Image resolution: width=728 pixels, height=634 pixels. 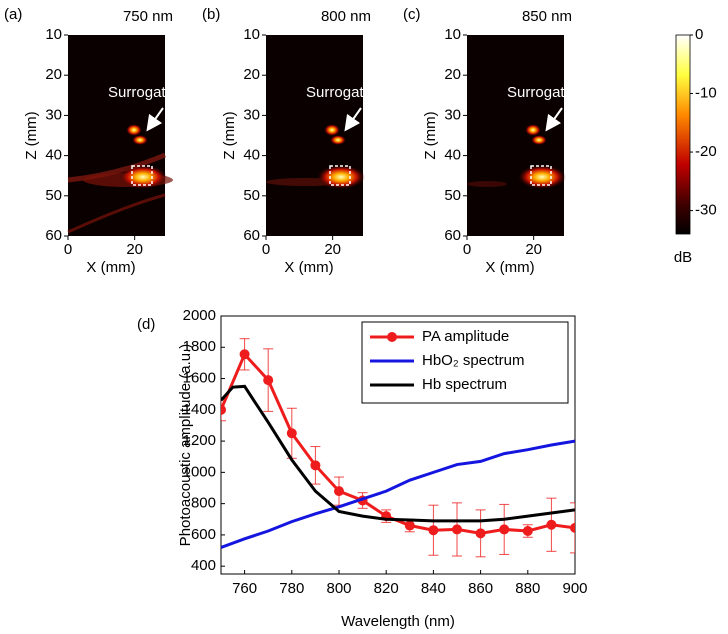 What do you see at coordinates (199, 346) in the screenshot?
I see `y-tick-label: 1800` at bounding box center [199, 346].